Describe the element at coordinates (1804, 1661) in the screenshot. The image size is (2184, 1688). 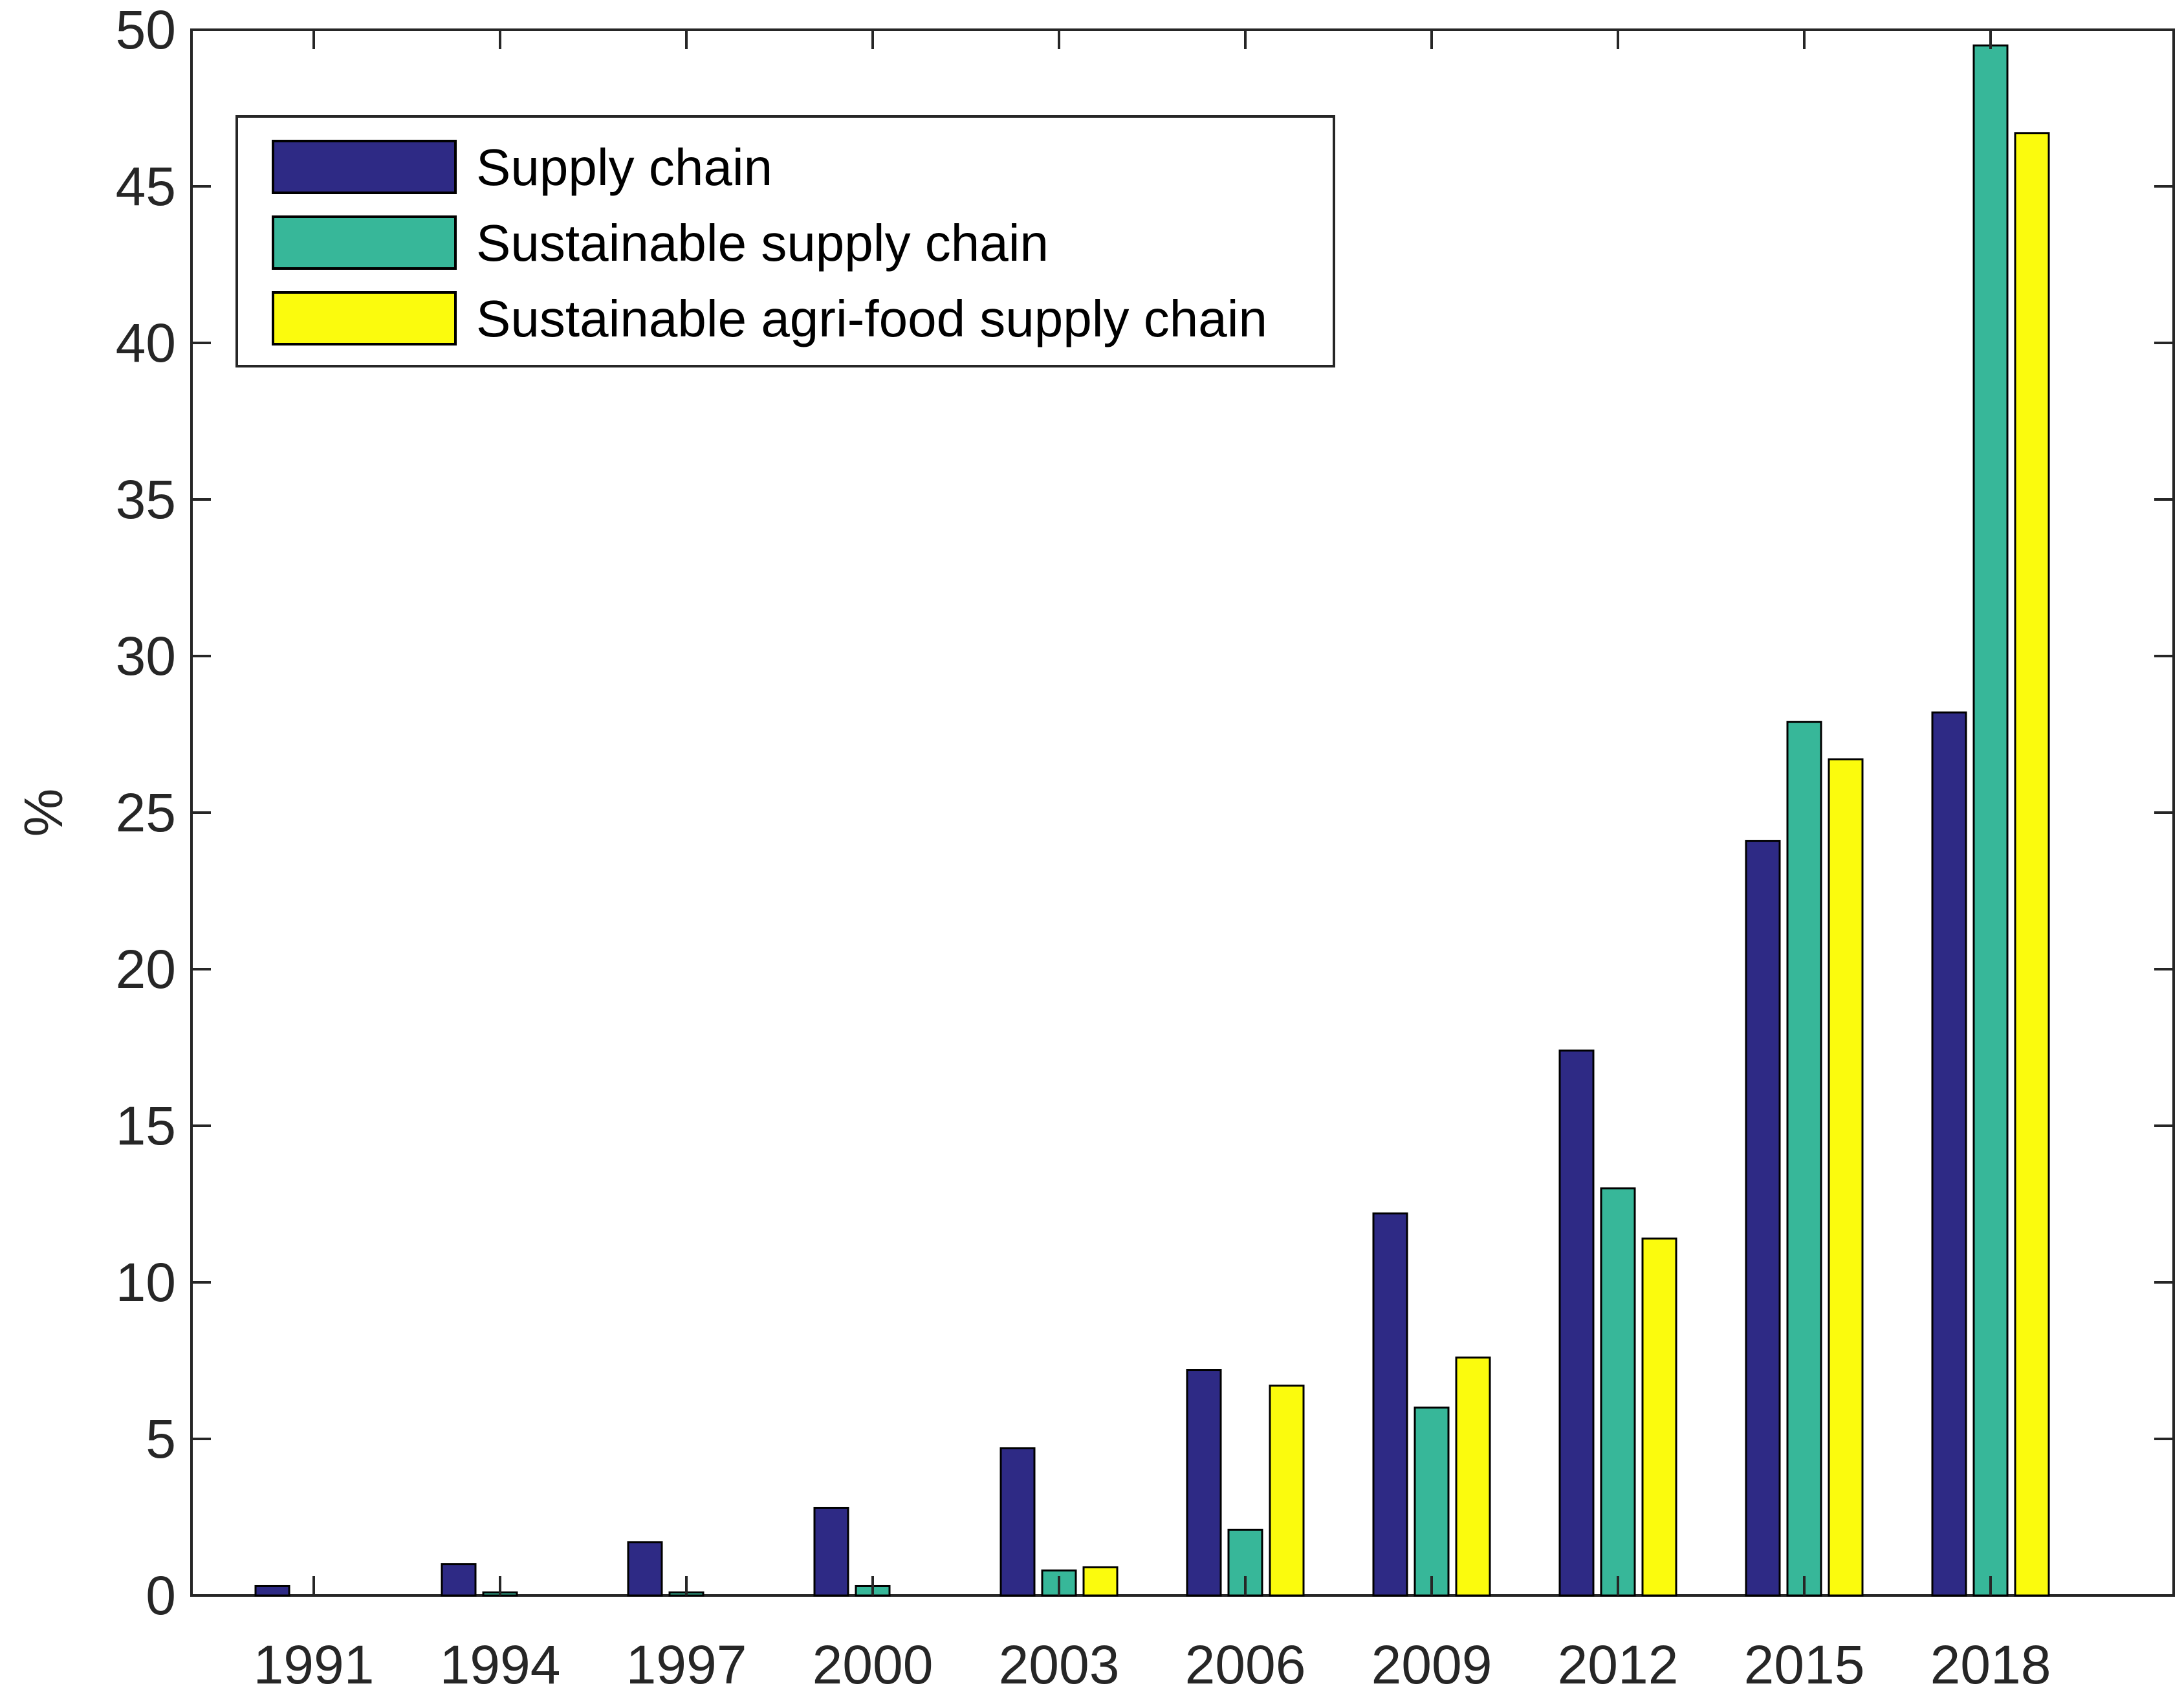
I see `x-tick-label: 2015` at that location.